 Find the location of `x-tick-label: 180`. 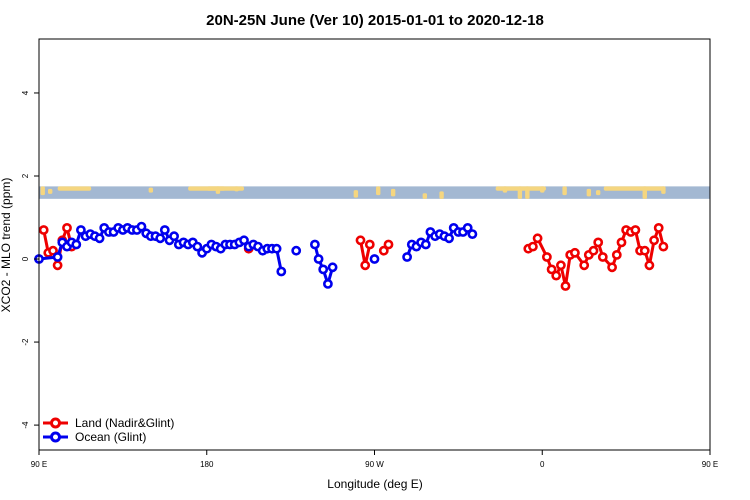

x-tick-label: 180 is located at coordinates (207, 464).